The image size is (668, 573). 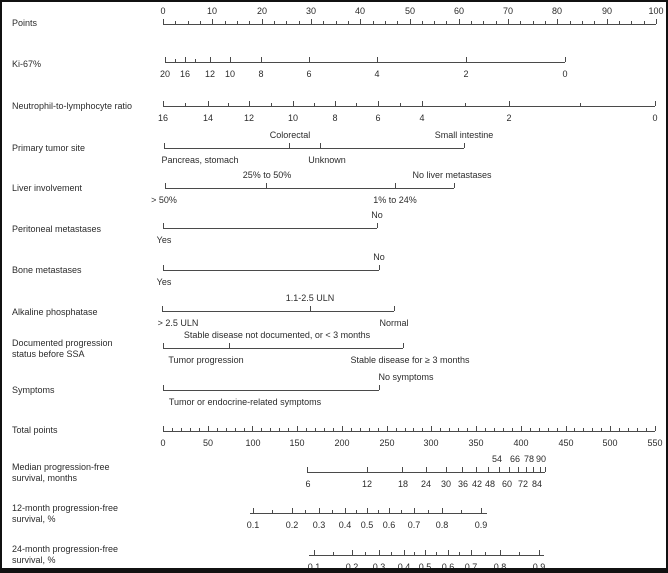 What do you see at coordinates (442, 525) in the screenshot?
I see `pfs-12-month-tick-label: 0.8` at bounding box center [442, 525].